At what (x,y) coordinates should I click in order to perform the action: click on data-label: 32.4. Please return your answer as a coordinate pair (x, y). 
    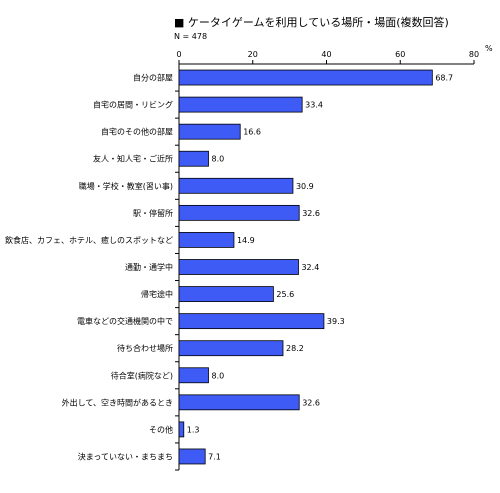
    Looking at the image, I should click on (310, 267).